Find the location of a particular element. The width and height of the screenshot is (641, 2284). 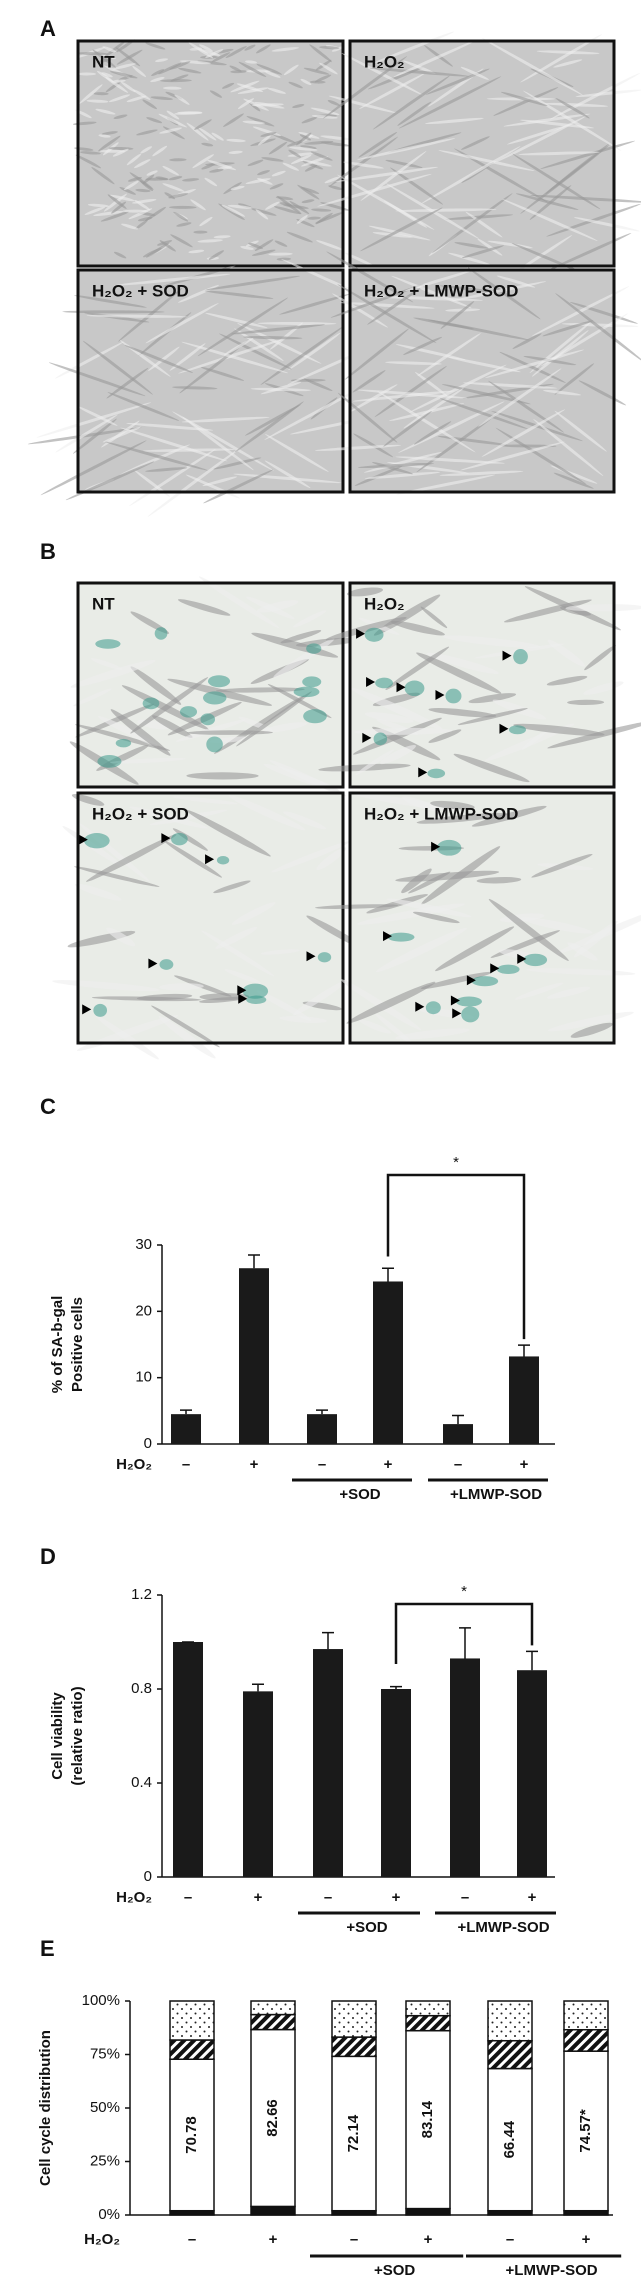

bar is located at coordinates (388, 1362).